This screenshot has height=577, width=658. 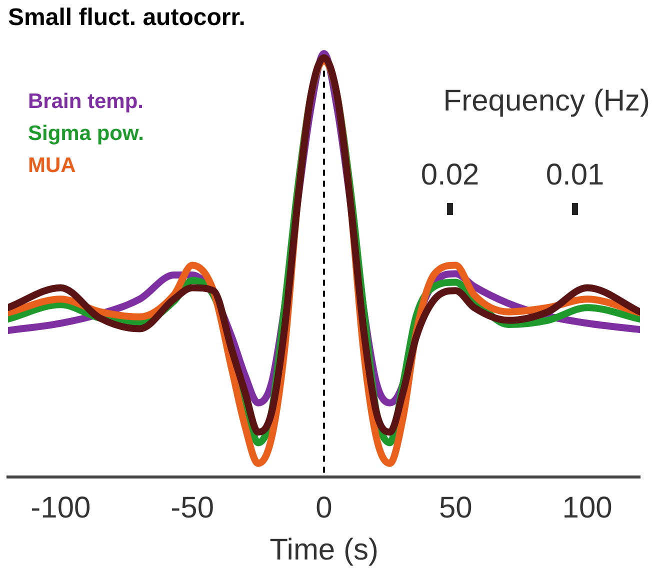 I want to click on text: MUA, so click(x=52, y=165).